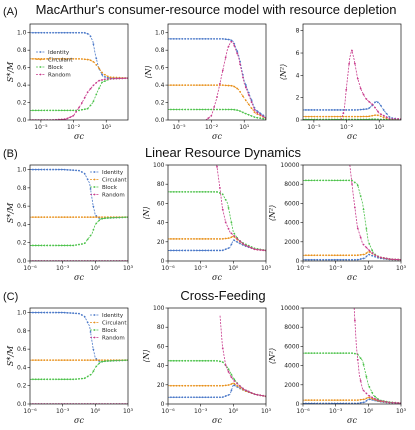  I want to click on series-circulant, so click(217, 390).